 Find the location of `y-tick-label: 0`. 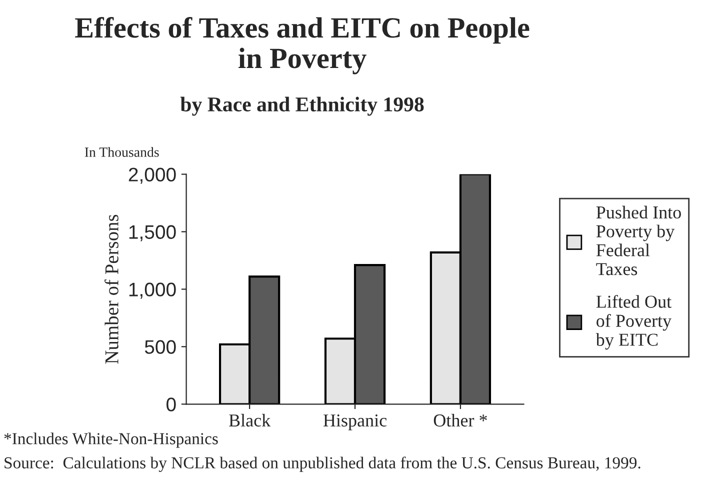

y-tick-label: 0 is located at coordinates (171, 405).